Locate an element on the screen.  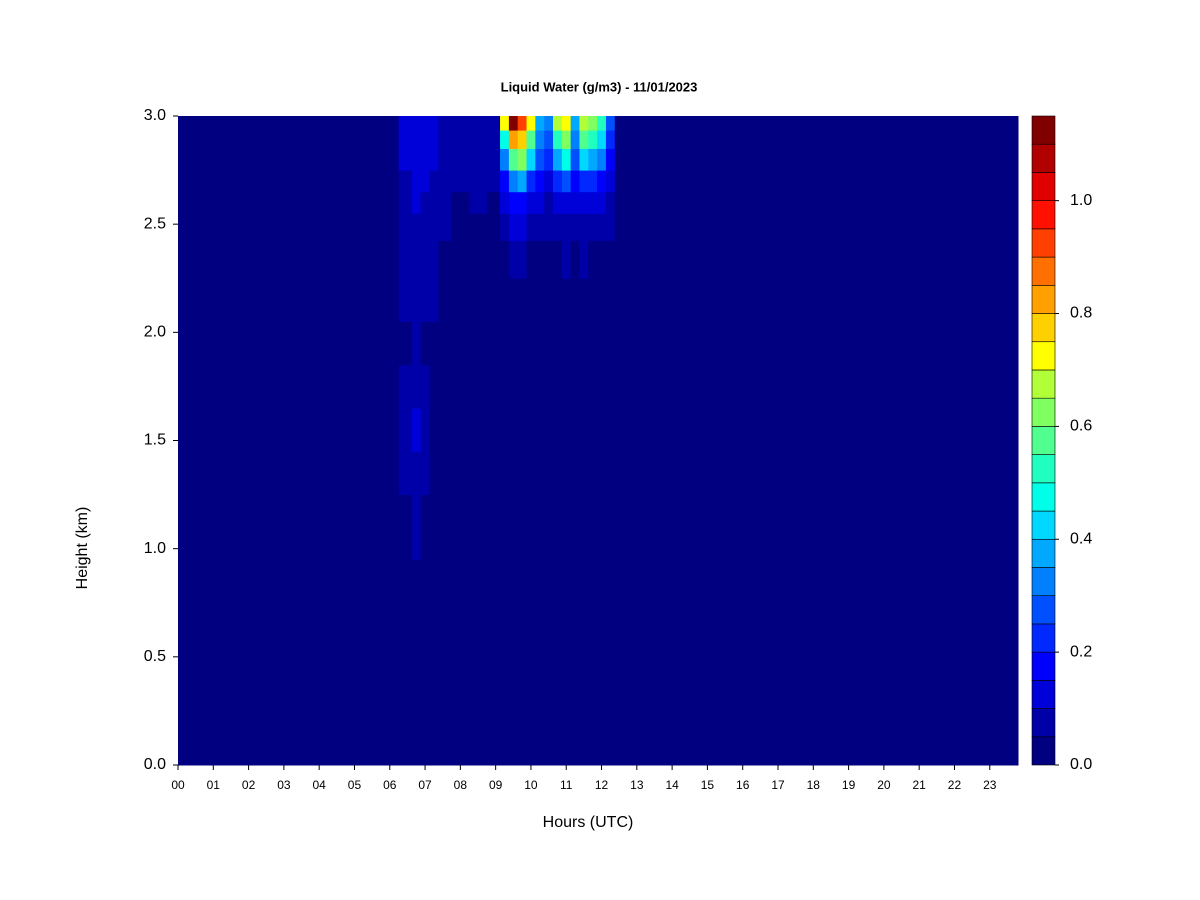
x-tick-label: 16 is located at coordinates (743, 785).